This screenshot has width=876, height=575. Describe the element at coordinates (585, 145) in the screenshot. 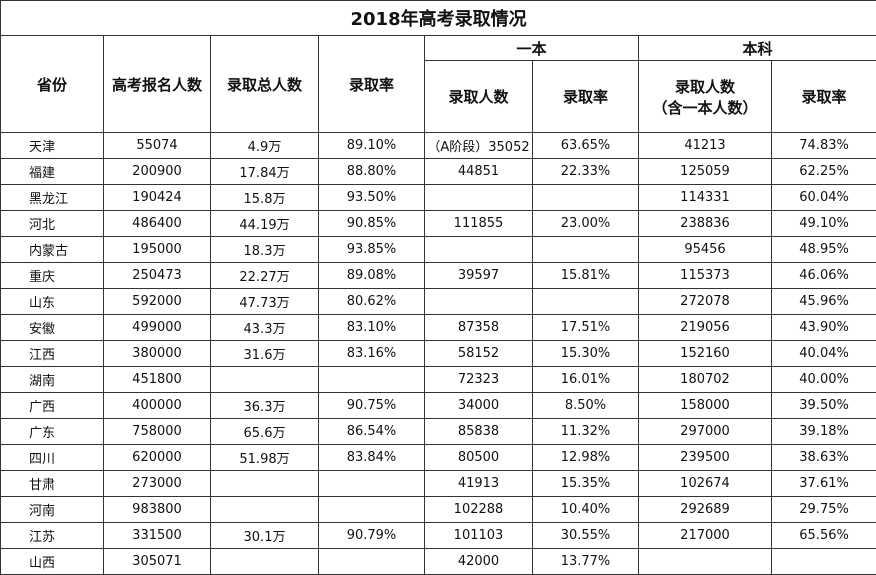

I see `cell-text: 63.65%` at that location.